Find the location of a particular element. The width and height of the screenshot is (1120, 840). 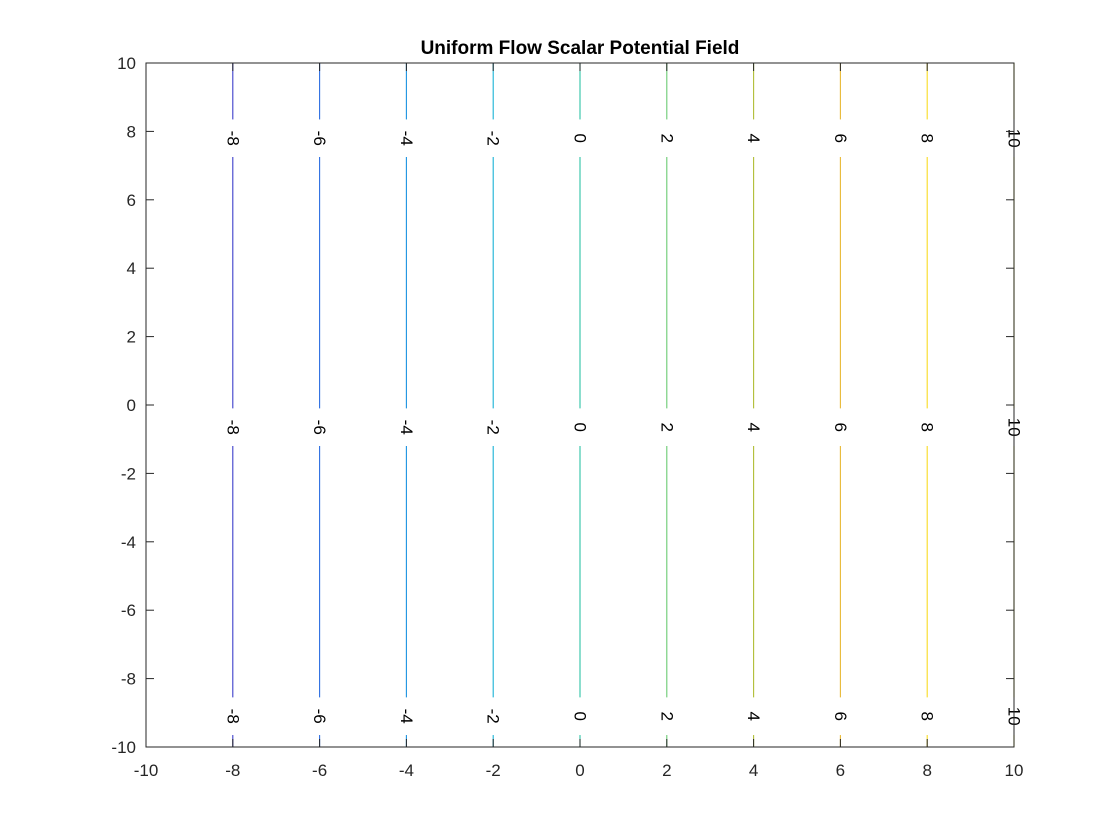

y-tick-label: 6 is located at coordinates (131, 200).